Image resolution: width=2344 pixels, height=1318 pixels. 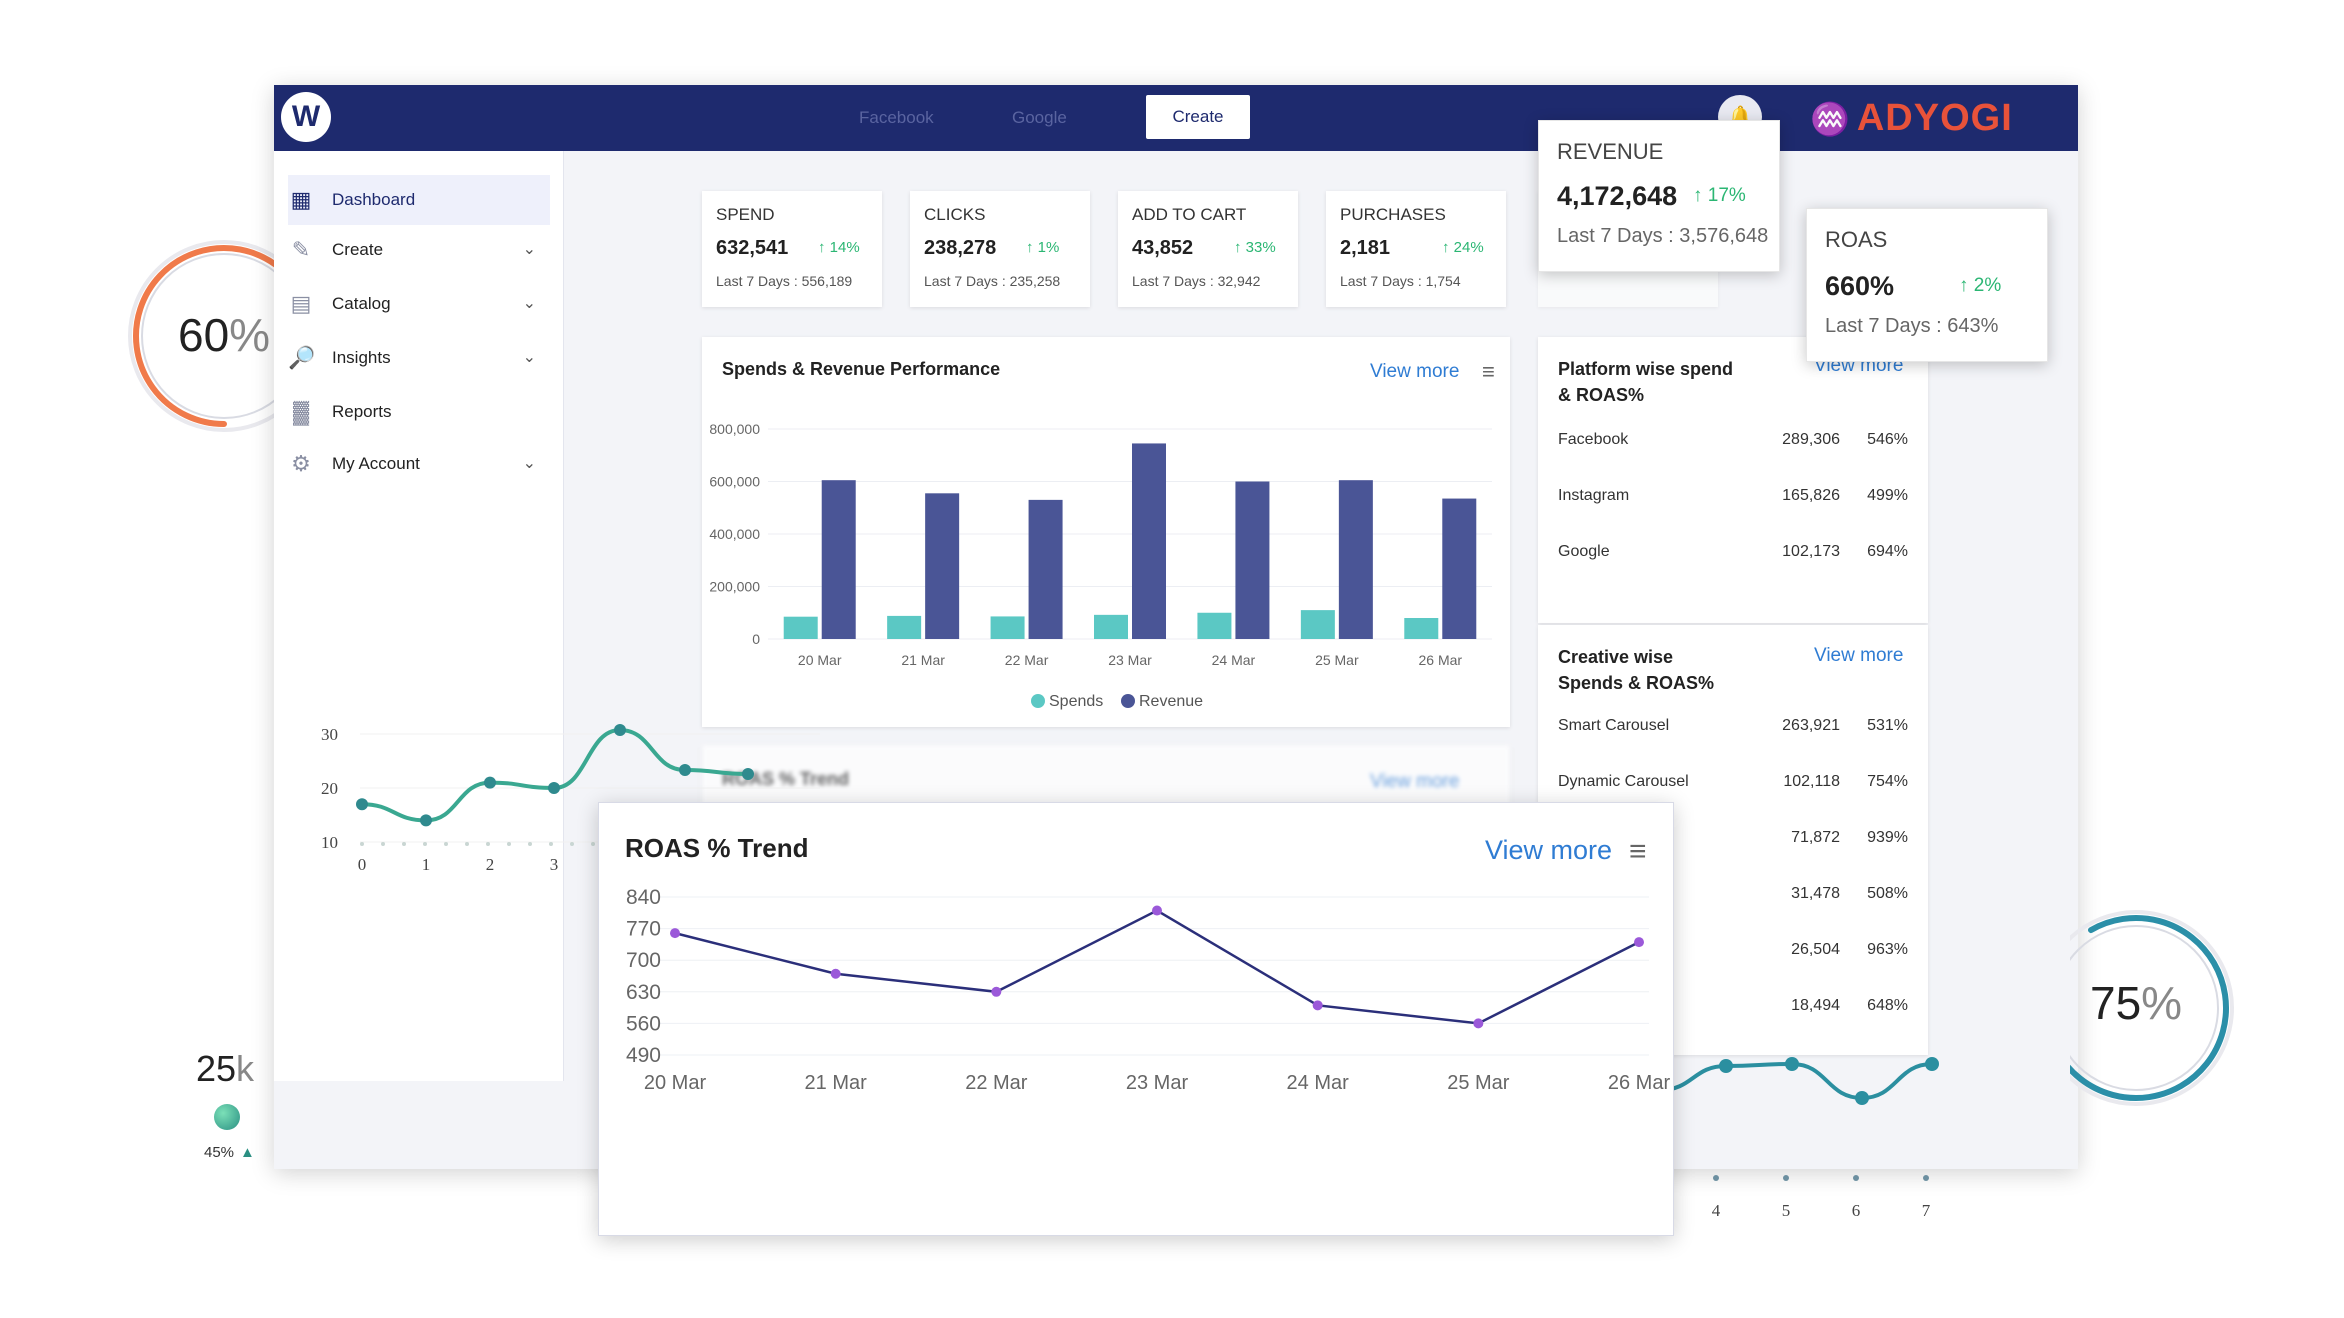 What do you see at coordinates (643, 929) in the screenshot?
I see `y-tick-label: 770` at bounding box center [643, 929].